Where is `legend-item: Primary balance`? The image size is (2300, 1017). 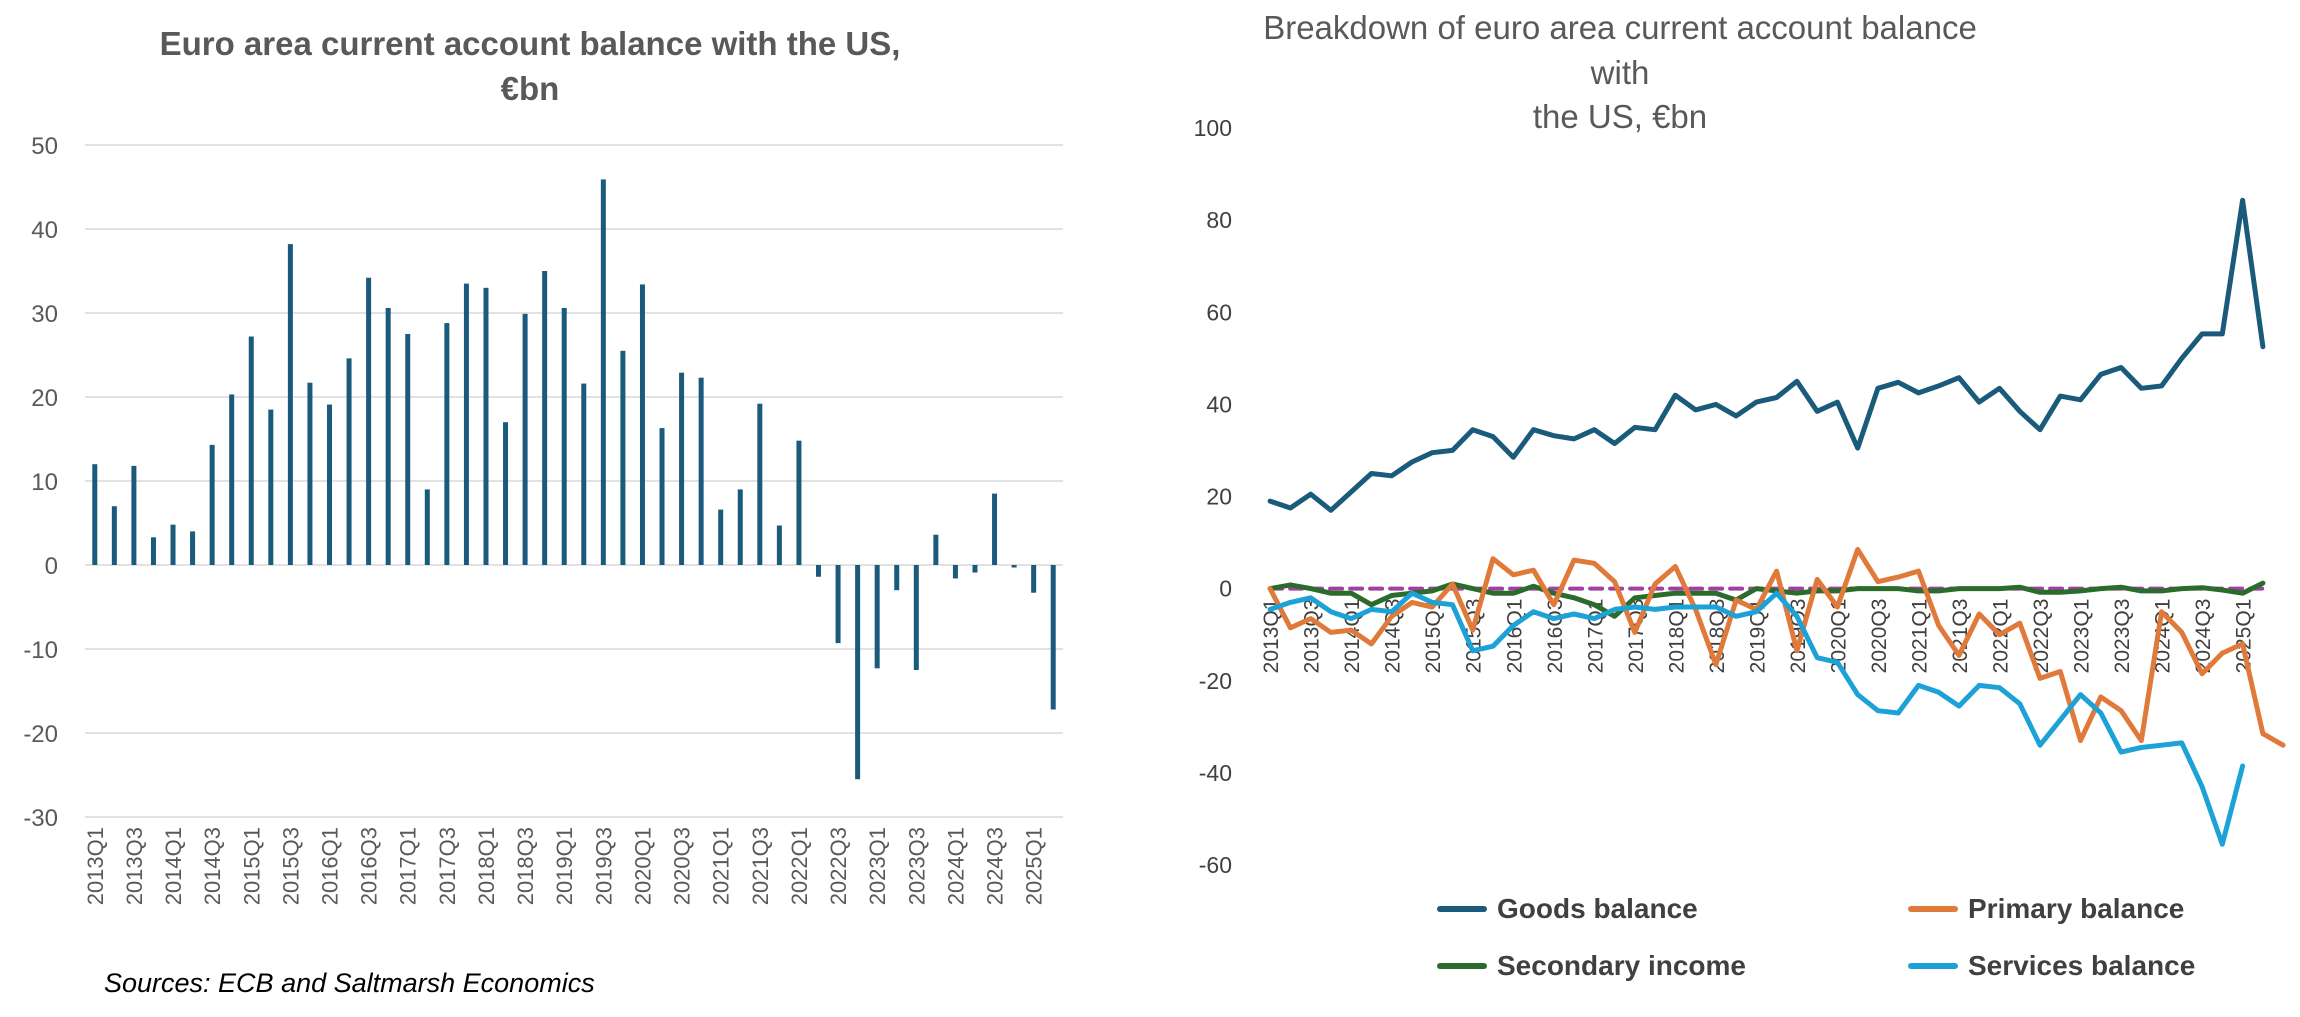
legend-item: Primary balance is located at coordinates (2046, 909).